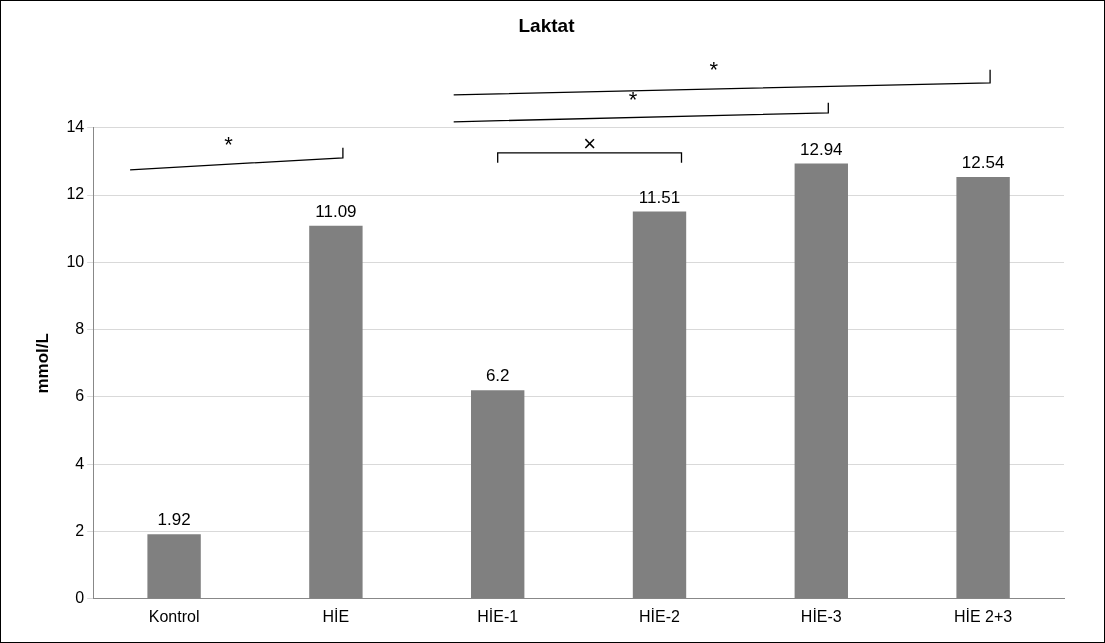 This screenshot has width=1105, height=643. Describe the element at coordinates (229, 144) in the screenshot. I see `annotation: *` at that location.